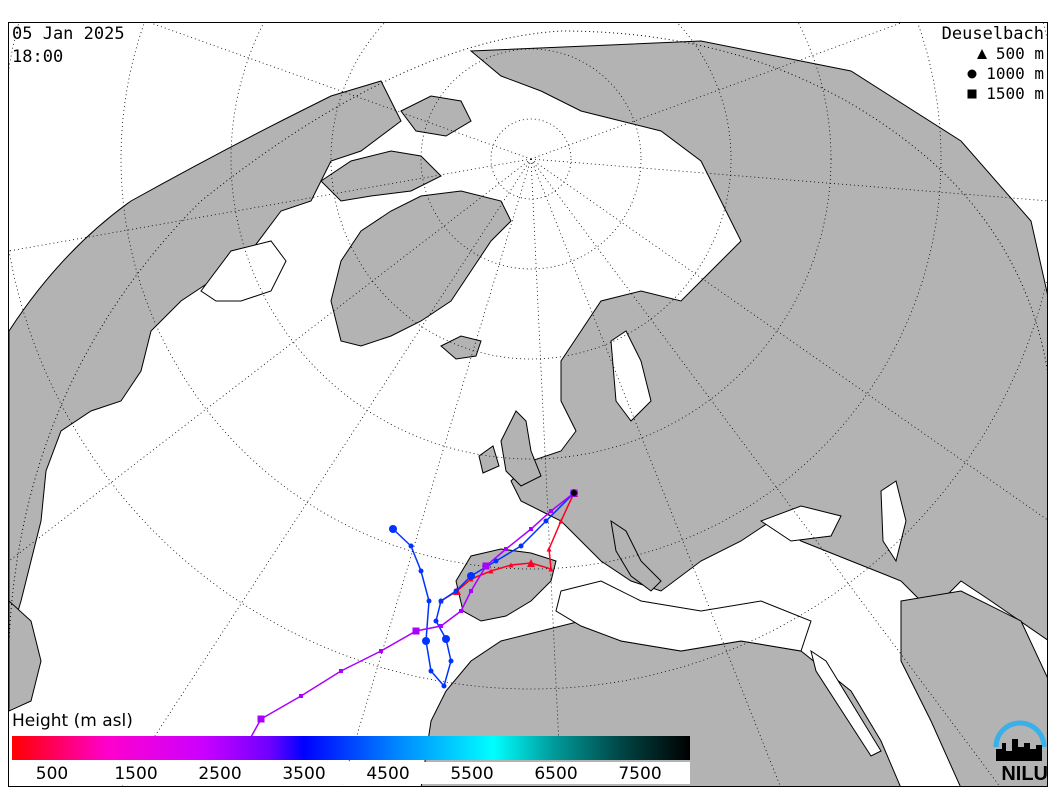 The width and height of the screenshot is (1060, 800). What do you see at coordinates (846, 703) in the screenshot?
I see `red-sea` at bounding box center [846, 703].